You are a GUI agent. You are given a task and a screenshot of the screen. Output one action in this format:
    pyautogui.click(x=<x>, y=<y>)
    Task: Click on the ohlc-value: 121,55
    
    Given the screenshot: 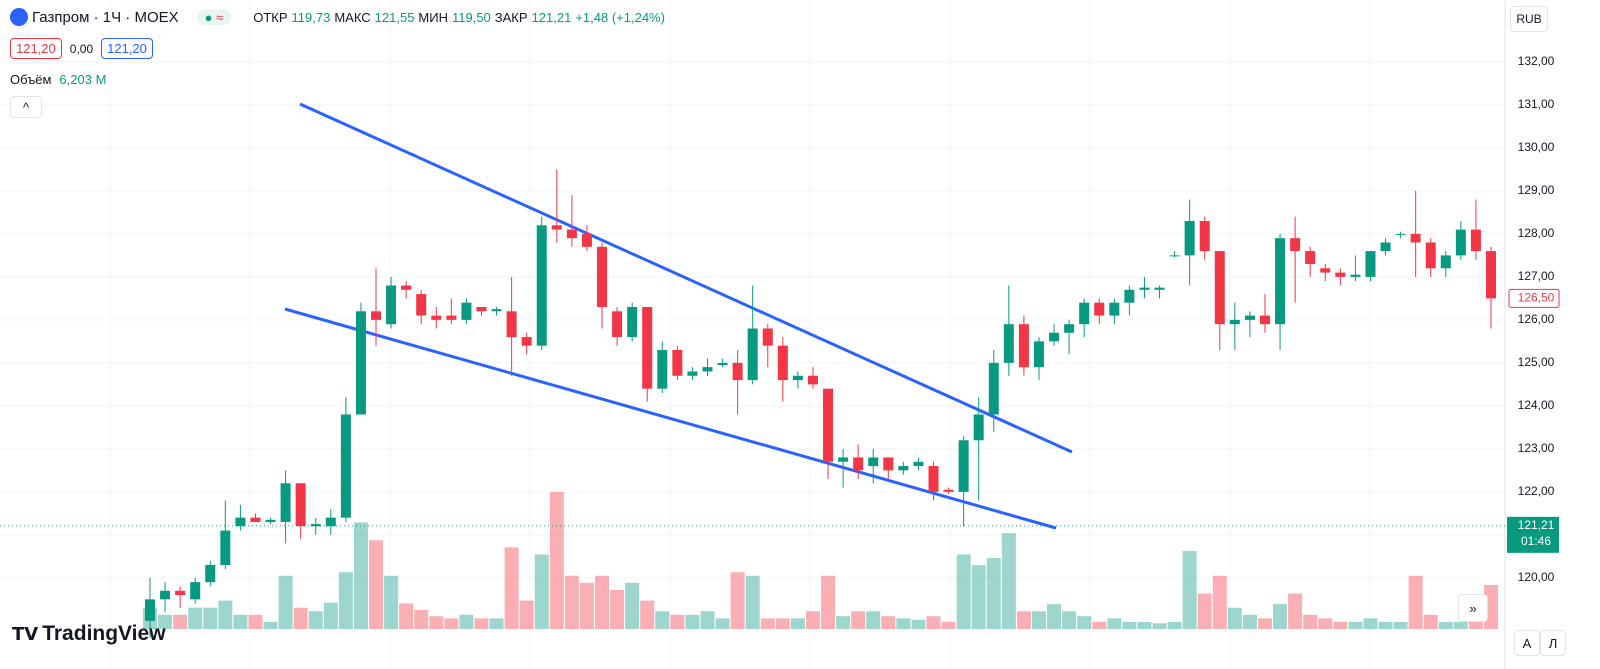 What is the action you would take?
    pyautogui.click(x=394, y=17)
    